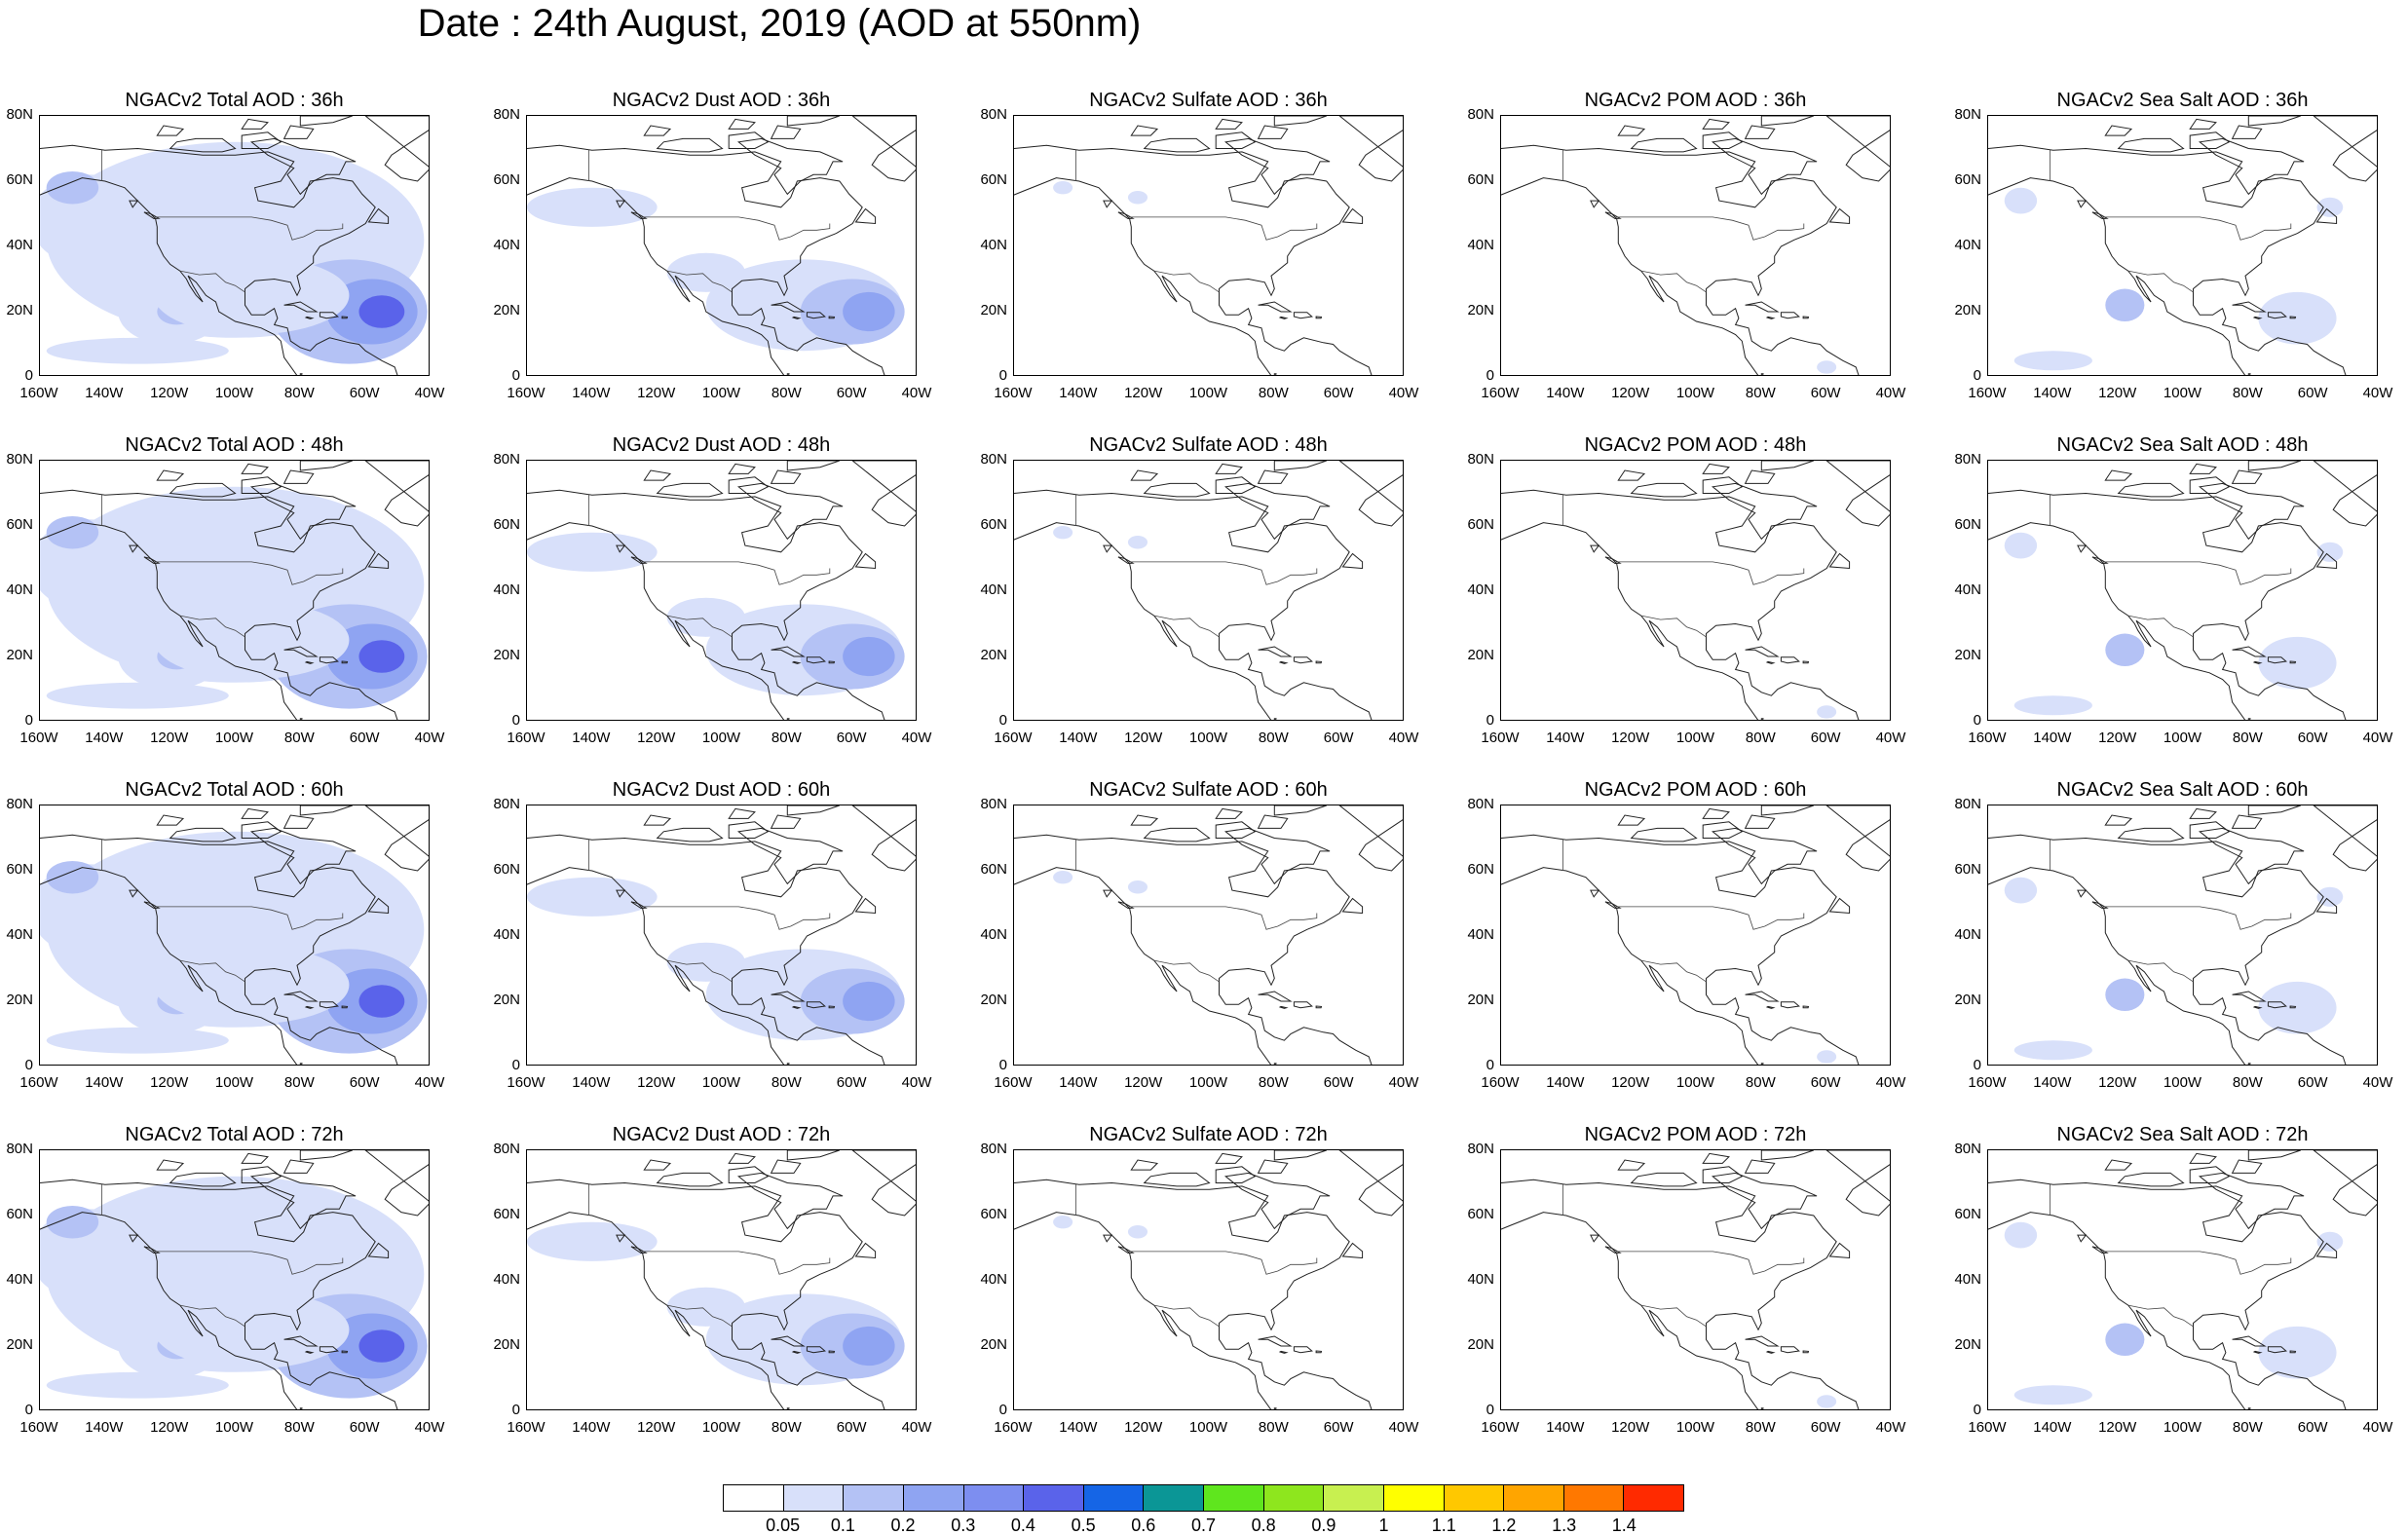 Image resolution: width=2408 pixels, height=1535 pixels. What do you see at coordinates (783, 1525) in the screenshot?
I see `colorbar-tick-label: 0.05` at bounding box center [783, 1525].